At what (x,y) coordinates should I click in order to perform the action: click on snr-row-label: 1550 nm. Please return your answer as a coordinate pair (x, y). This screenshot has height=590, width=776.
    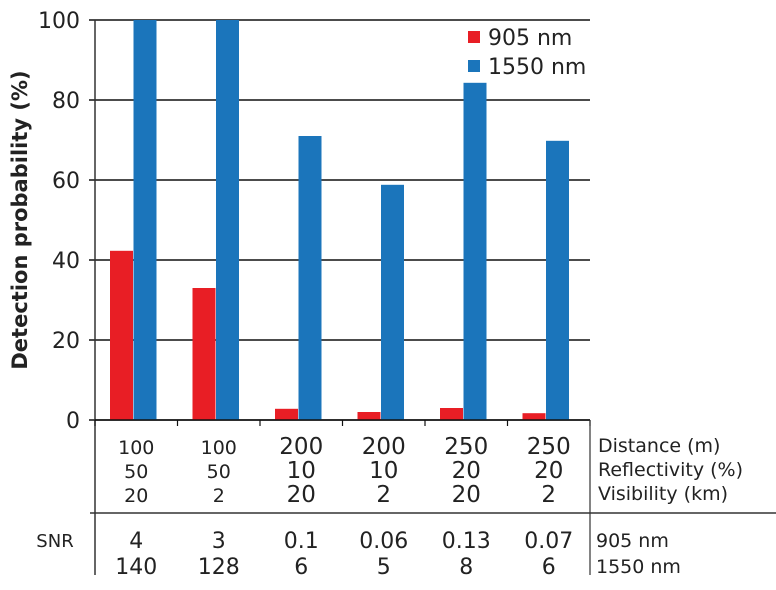
    Looking at the image, I should click on (638, 567).